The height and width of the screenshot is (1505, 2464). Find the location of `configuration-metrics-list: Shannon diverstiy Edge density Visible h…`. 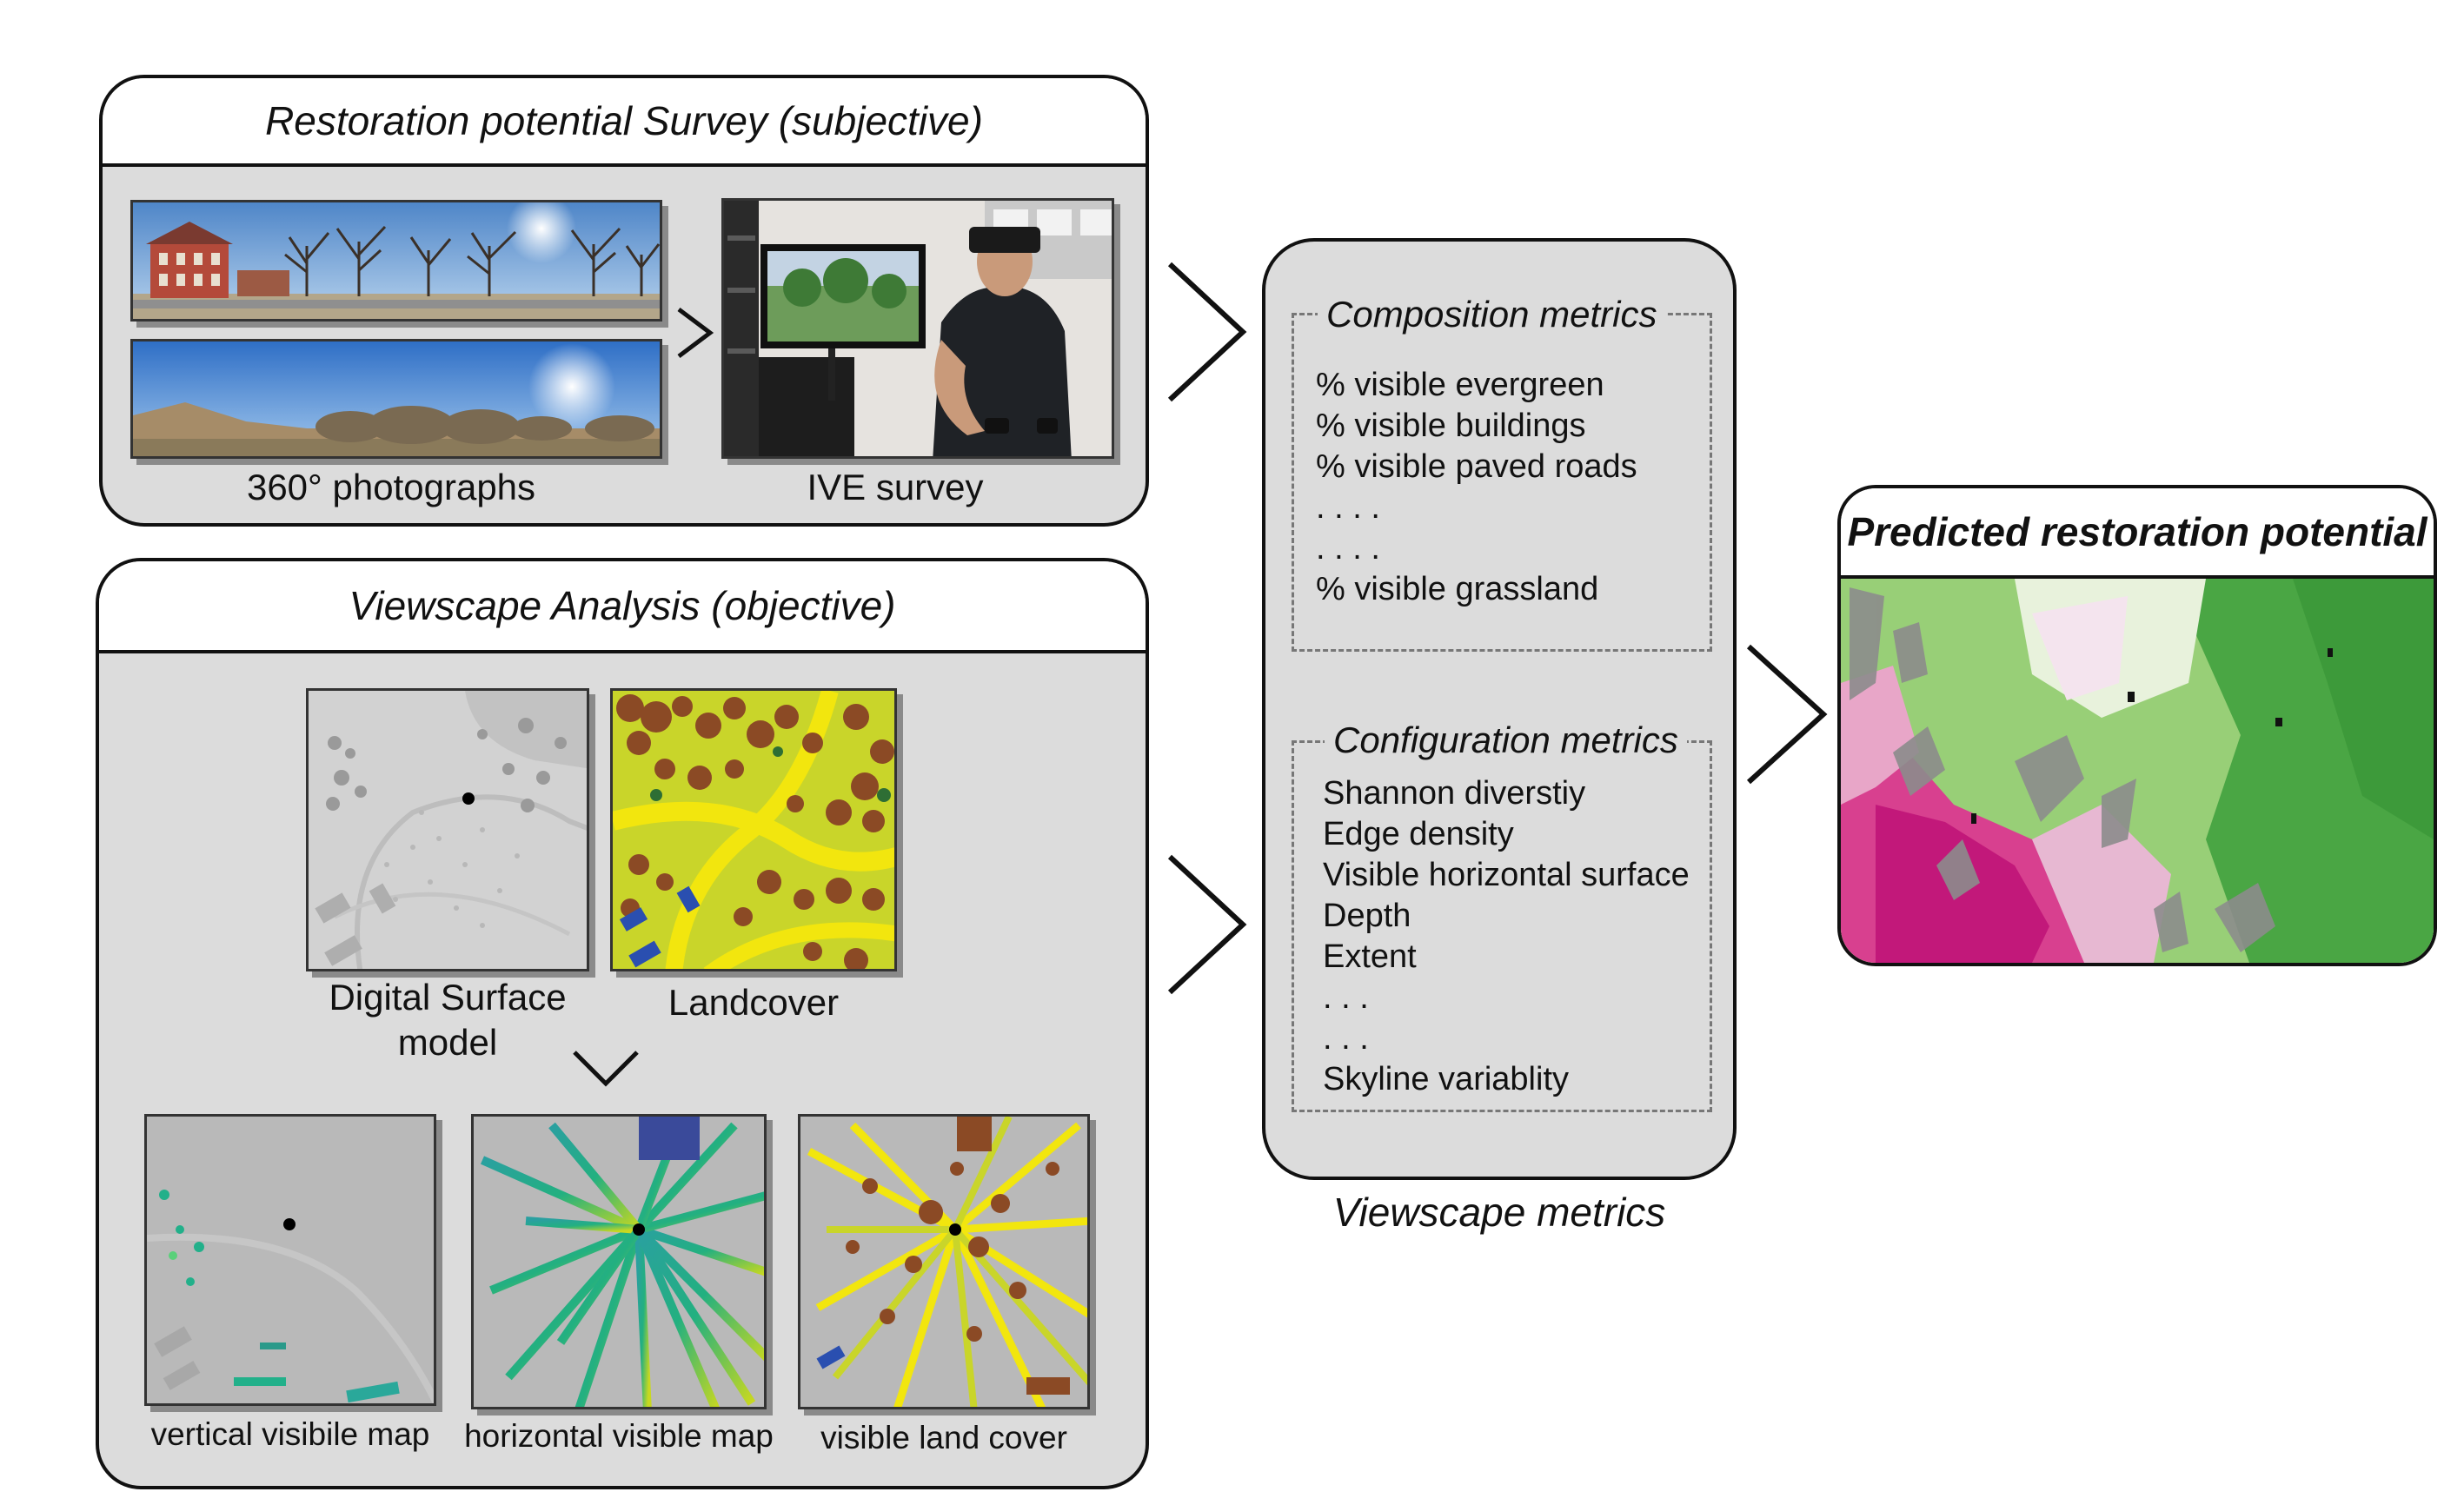

configuration-metrics-list: Shannon diverstiy Edge density Visible h… is located at coordinates (1506, 936).